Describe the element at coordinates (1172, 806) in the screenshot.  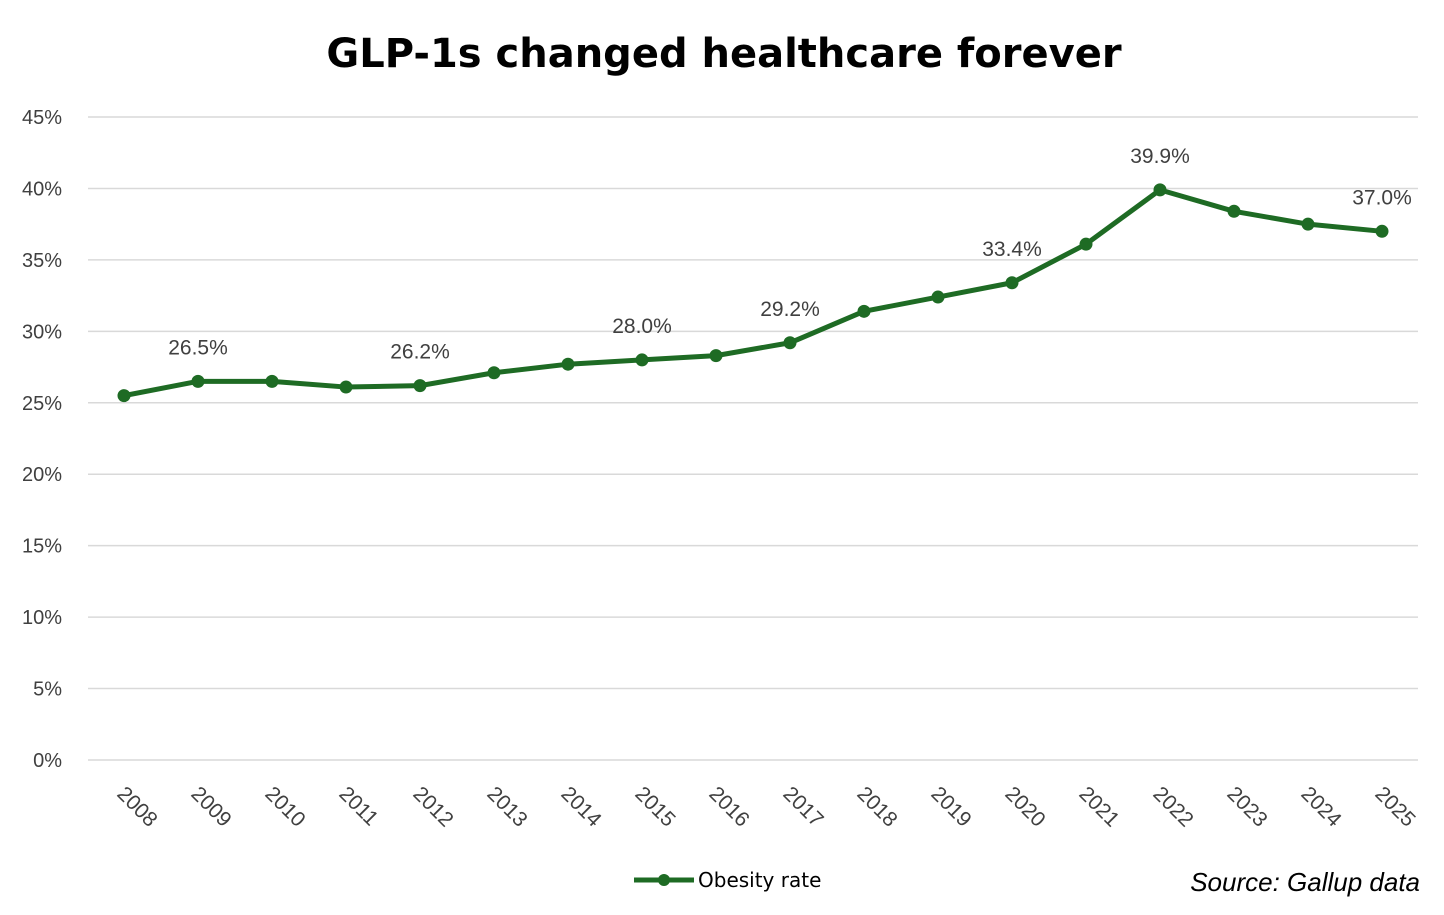
I see `x-tick-label: 2022` at that location.